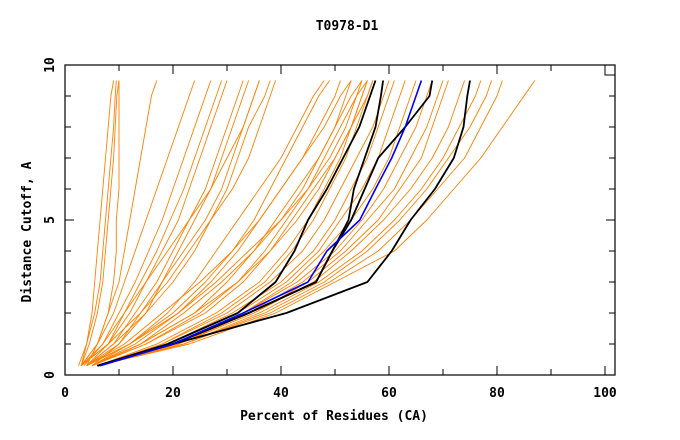  Describe the element at coordinates (347, 26) in the screenshot. I see `chart-title: T0978-D1` at that location.